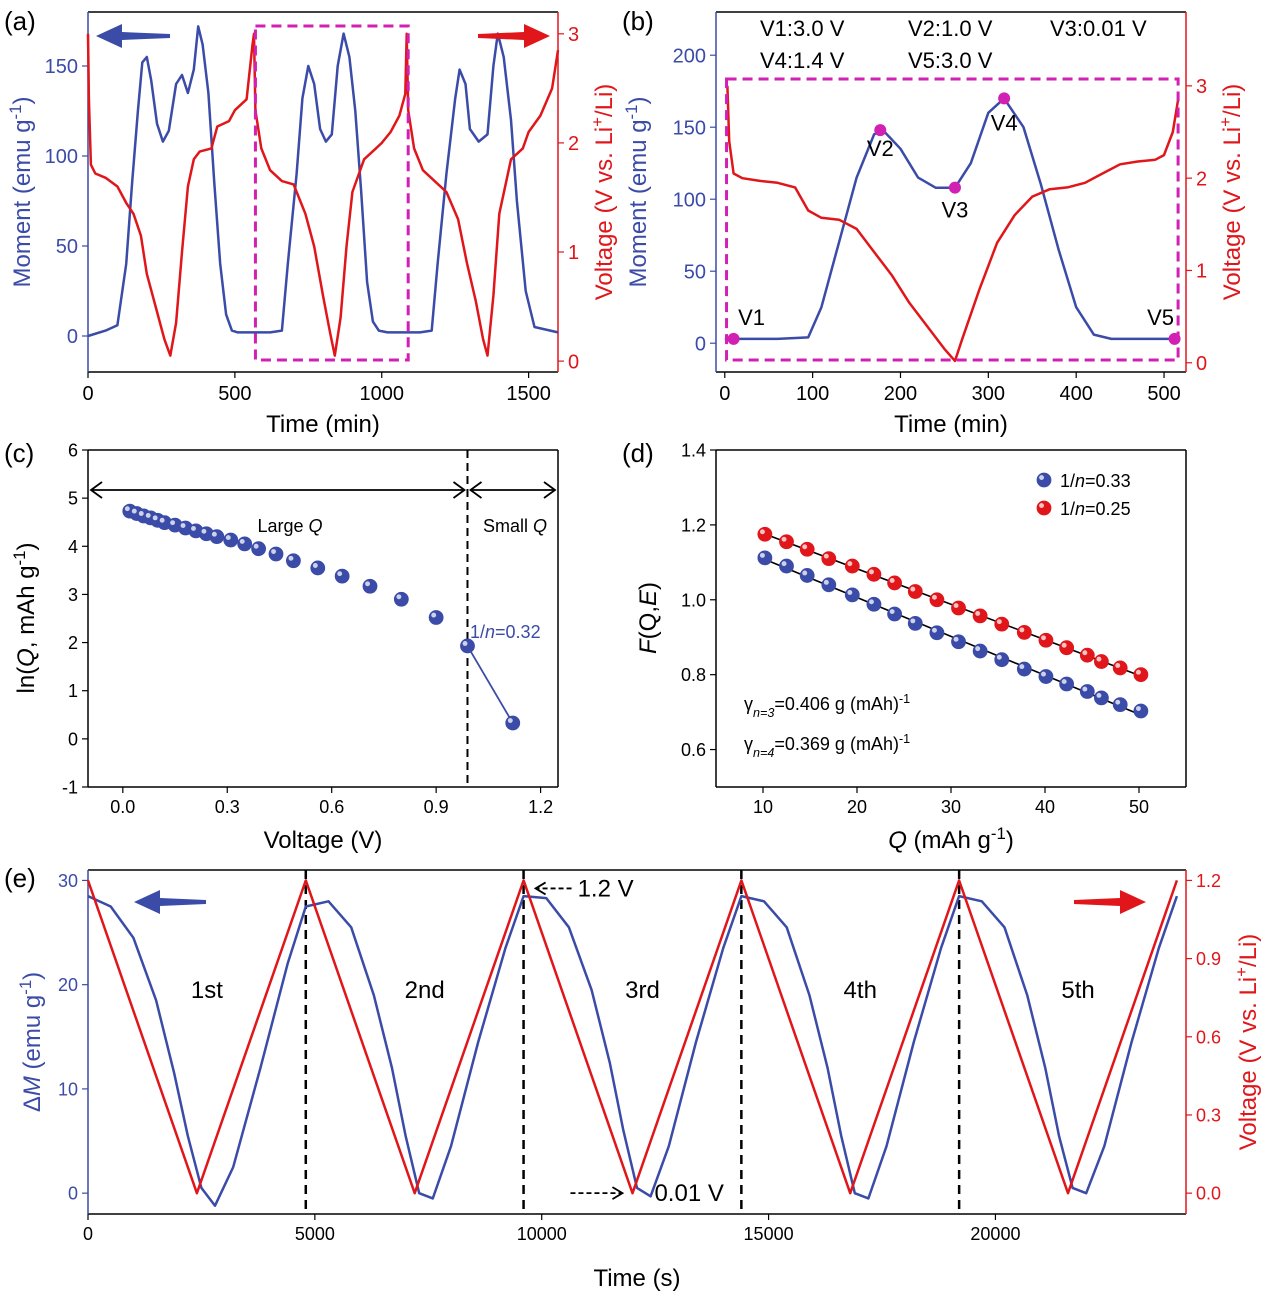 The width and height of the screenshot is (1268, 1296). Describe the element at coordinates (73, 691) in the screenshot. I see `y-tick-label: 1` at that location.